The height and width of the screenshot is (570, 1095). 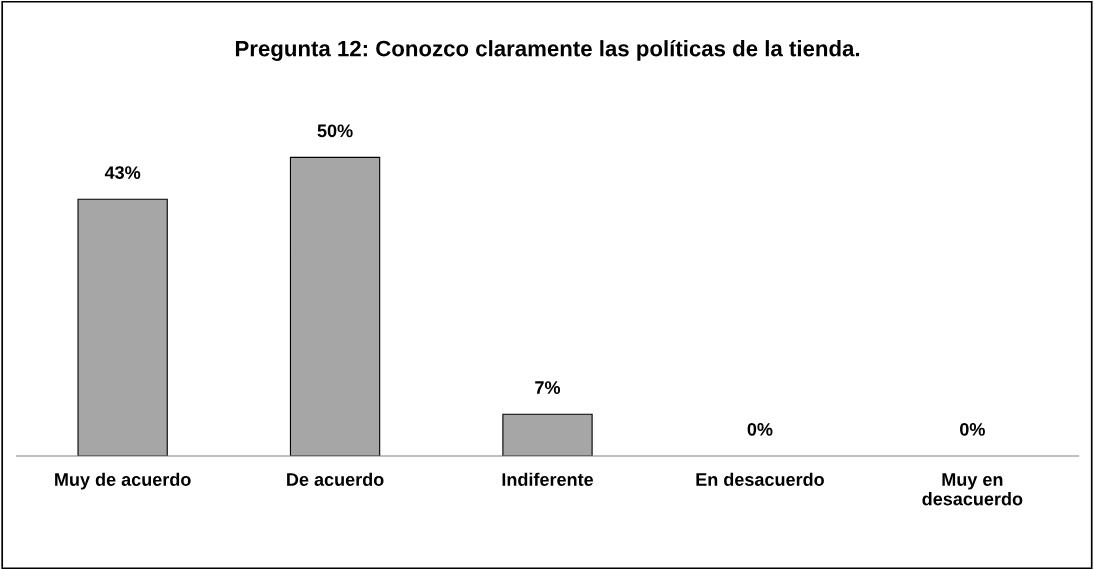 I want to click on data-label: 50%, so click(x=335, y=131).